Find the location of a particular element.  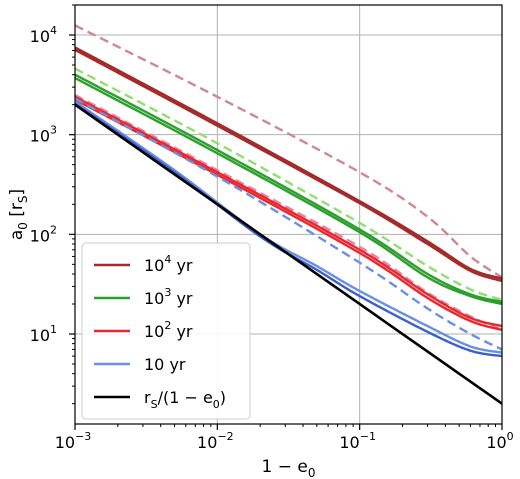

legend-label-e1: 10 yr is located at coordinates (165, 364).